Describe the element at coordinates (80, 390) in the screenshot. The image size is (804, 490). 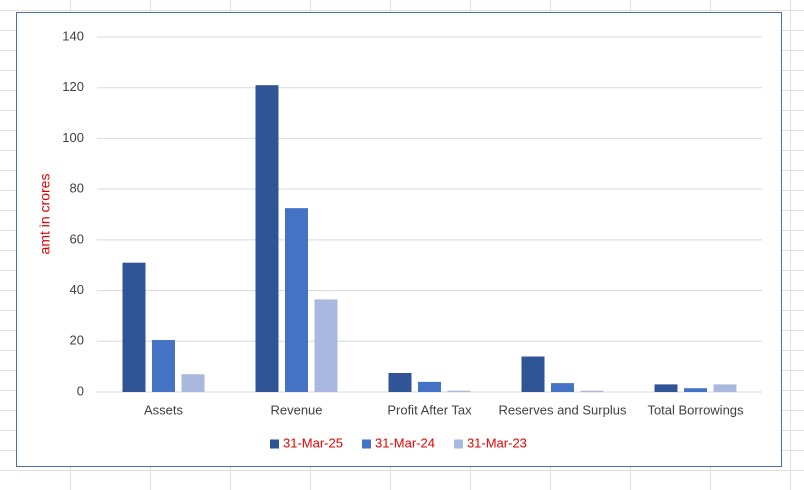
I see `y-tick-label: 0` at that location.